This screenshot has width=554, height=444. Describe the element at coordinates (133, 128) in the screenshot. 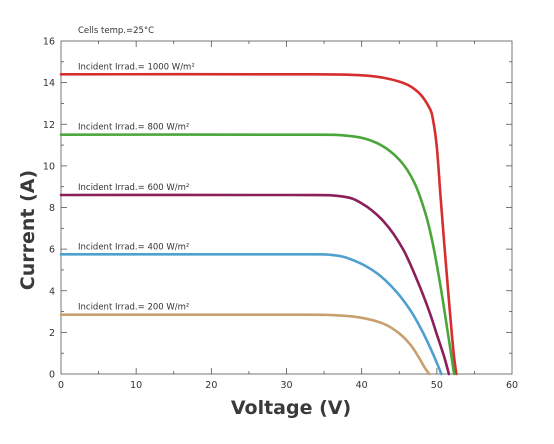

I see `series-label-1: Incident Irrad.= 800 W/m²` at that location.